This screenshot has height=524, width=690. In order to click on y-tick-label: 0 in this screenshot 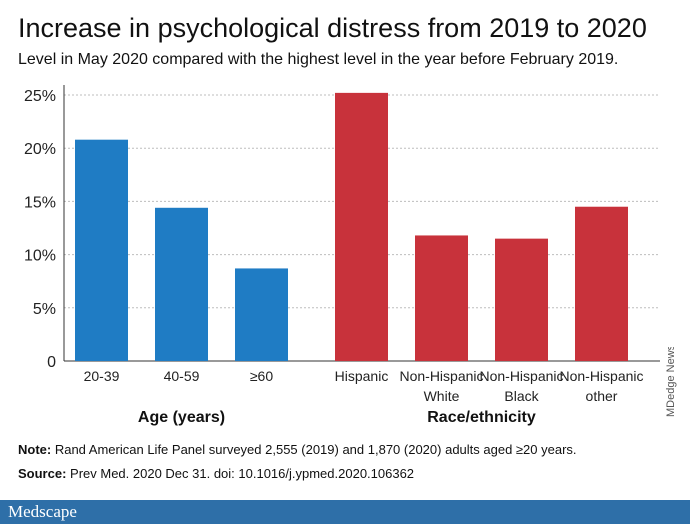, I will do `click(51, 362)`.